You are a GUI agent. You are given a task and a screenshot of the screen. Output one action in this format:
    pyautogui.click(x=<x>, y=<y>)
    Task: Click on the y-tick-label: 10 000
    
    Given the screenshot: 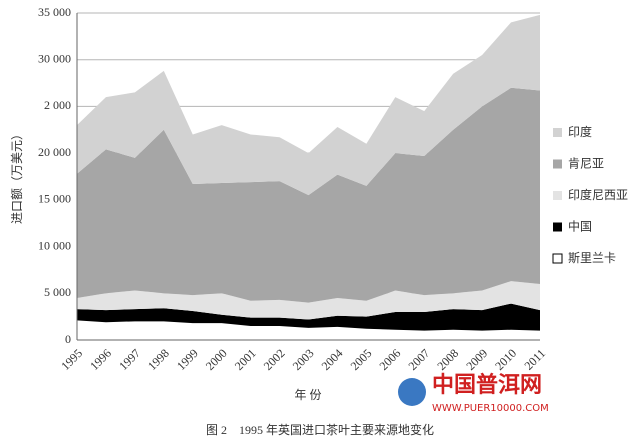 What is the action you would take?
    pyautogui.click(x=54, y=245)
    